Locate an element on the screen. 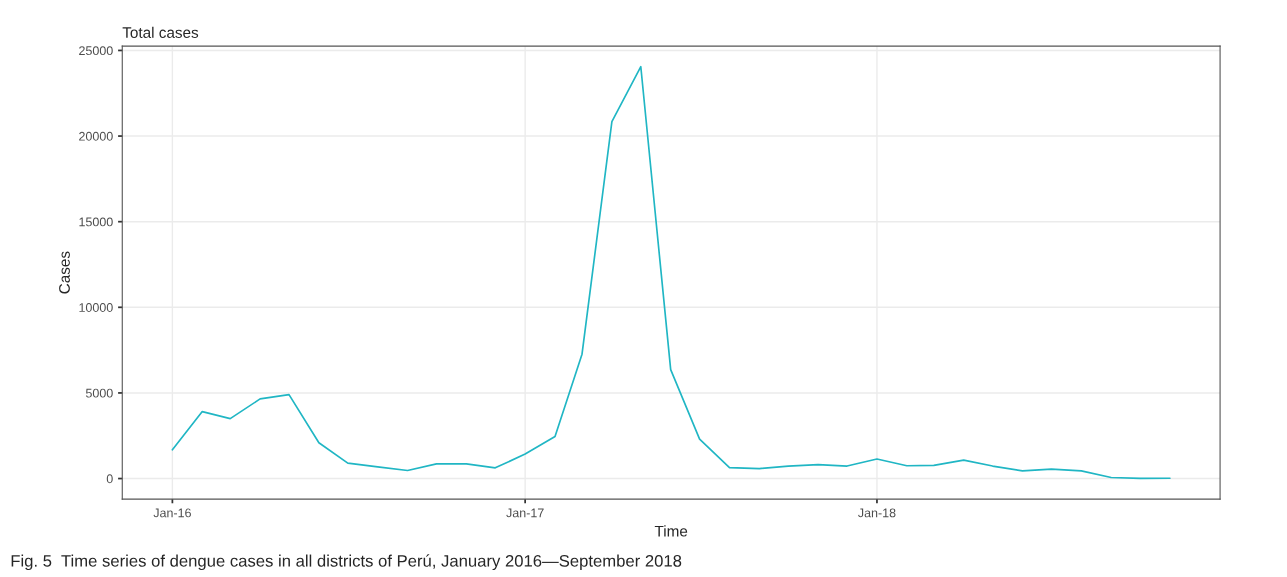 Image resolution: width=1287 pixels, height=577 pixels. caption: Fig. 5 Time series of dengue cases in all districts of Perú, January 2016—September 2018 is located at coordinates (346, 562).